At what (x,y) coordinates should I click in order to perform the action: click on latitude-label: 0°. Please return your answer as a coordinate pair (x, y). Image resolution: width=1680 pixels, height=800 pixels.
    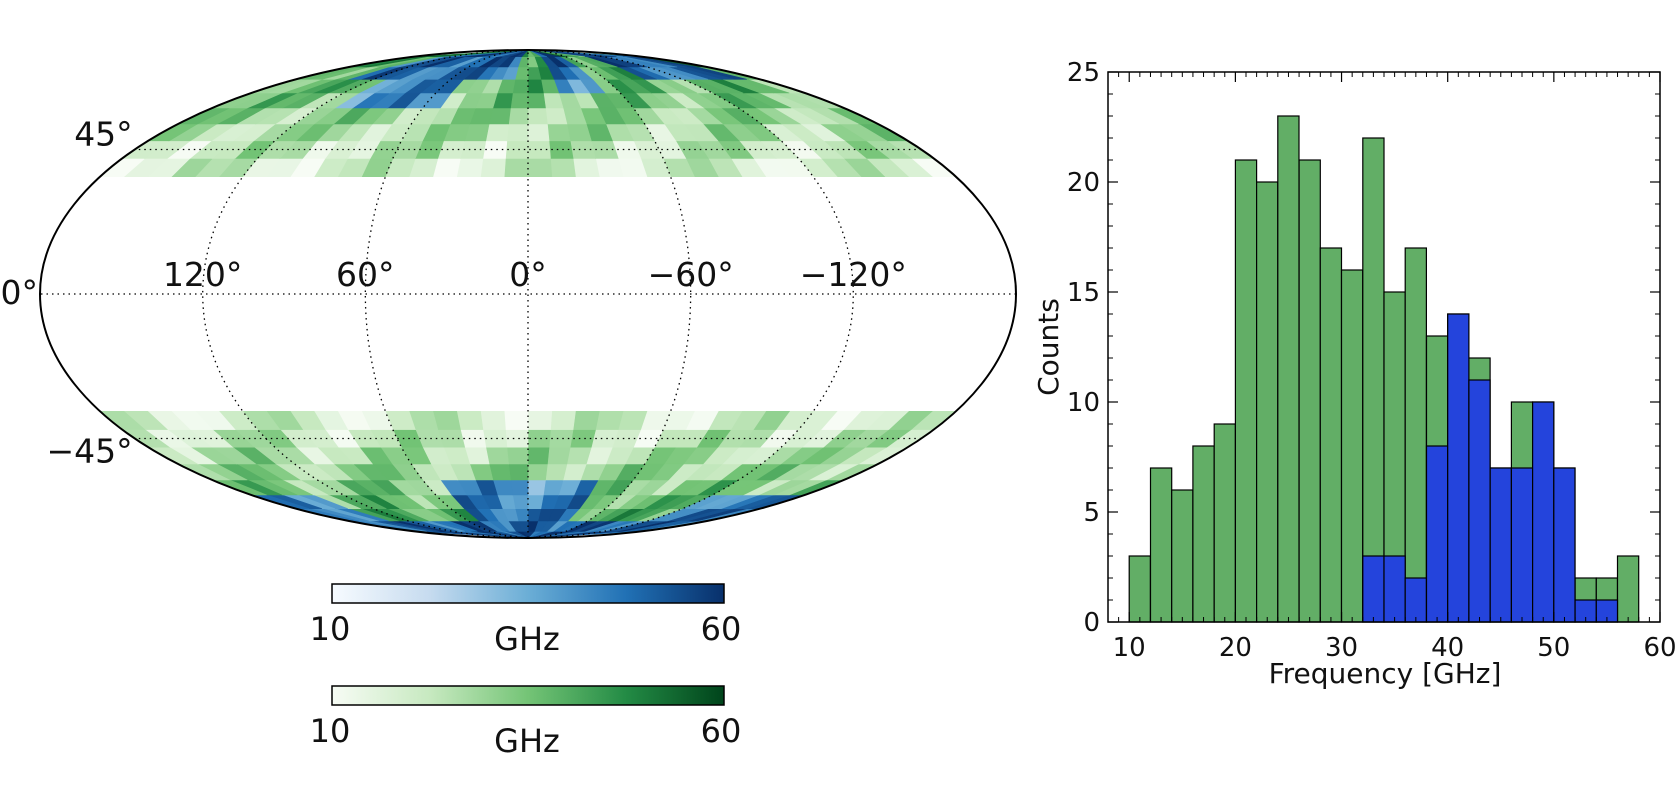
    Looking at the image, I should click on (20, 292).